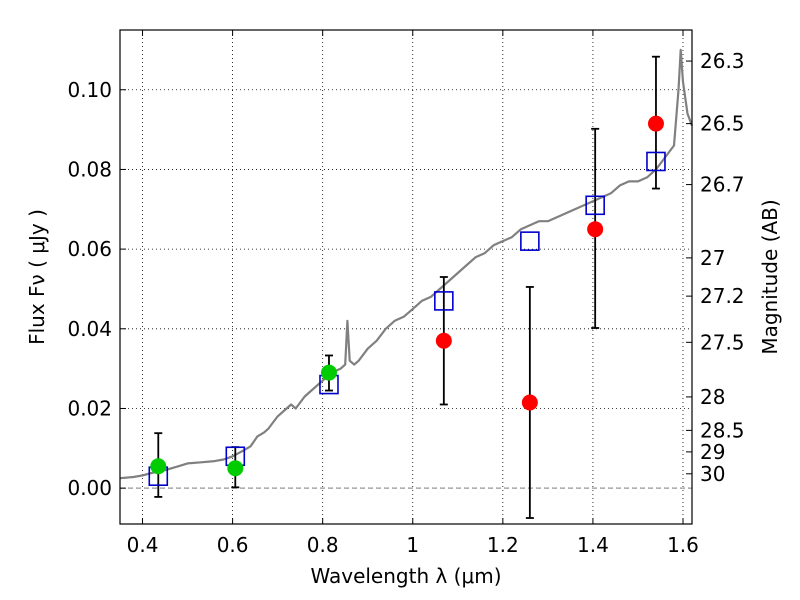  What do you see at coordinates (96, 289) in the screenshot?
I see `y-axis-ticks: 0.00 0.02 0.04 0.06 0.08 0.10` at bounding box center [96, 289].